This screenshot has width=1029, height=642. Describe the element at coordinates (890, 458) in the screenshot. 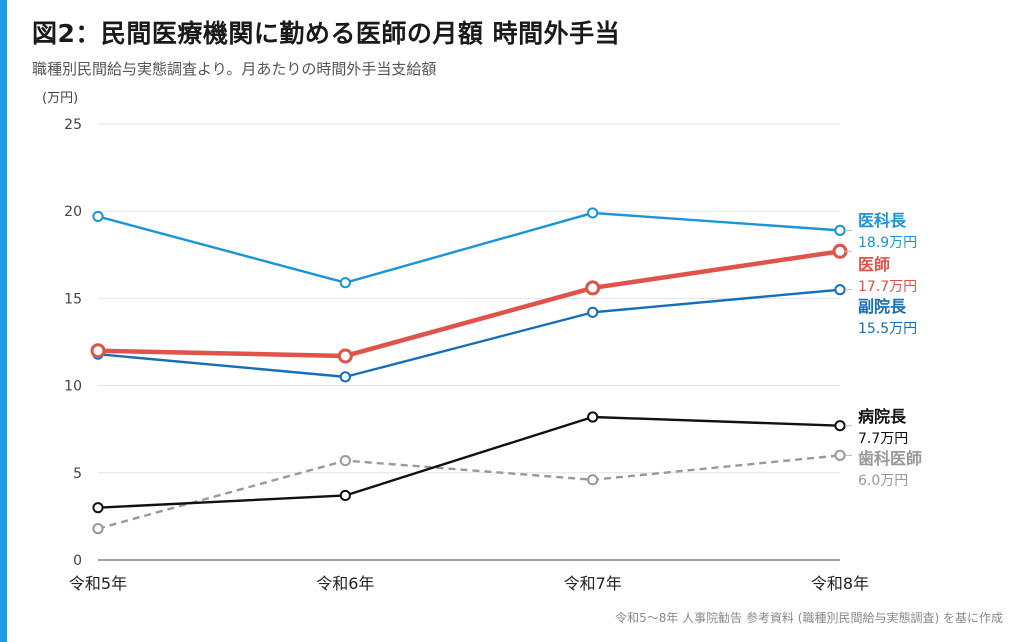

I see `series-name-label: 歯科医師` at that location.